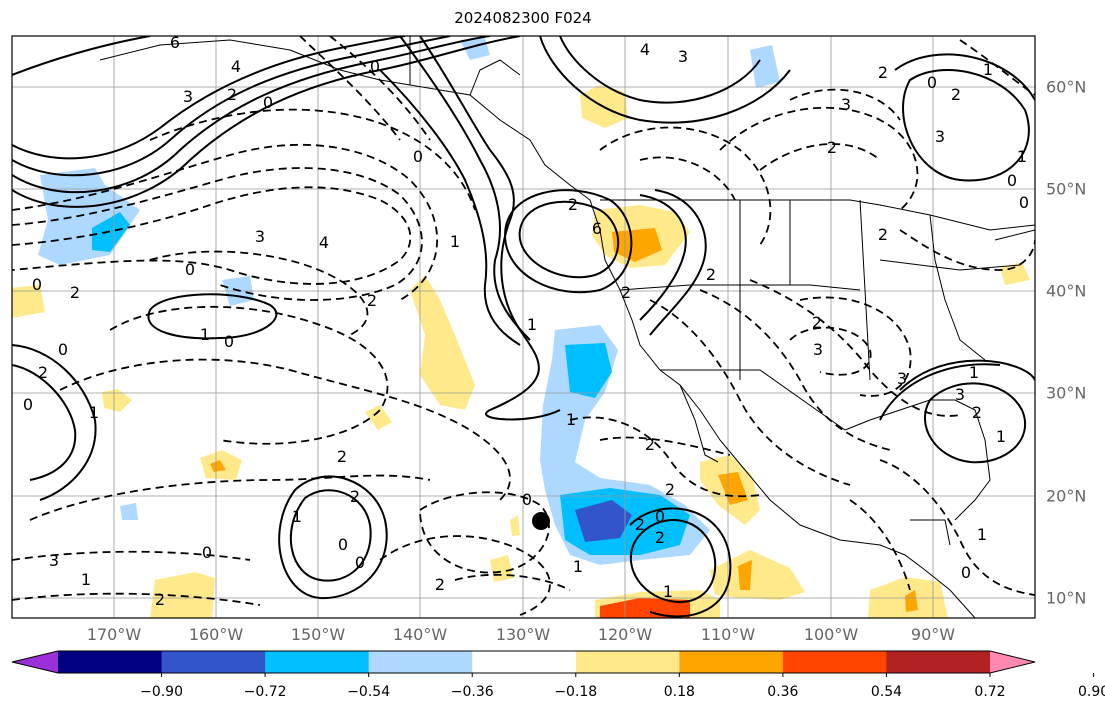 The image size is (1105, 712). I want to click on map-title: 2024082300 F024, so click(523, 18).